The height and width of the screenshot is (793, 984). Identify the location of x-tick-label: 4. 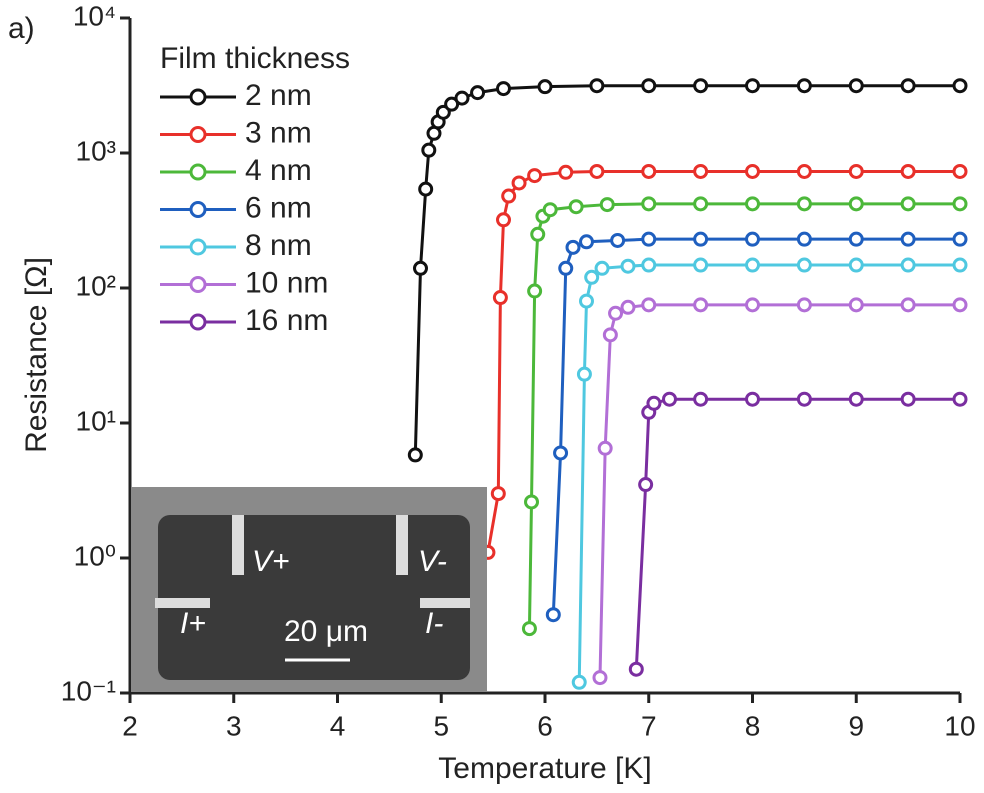
(338, 725).